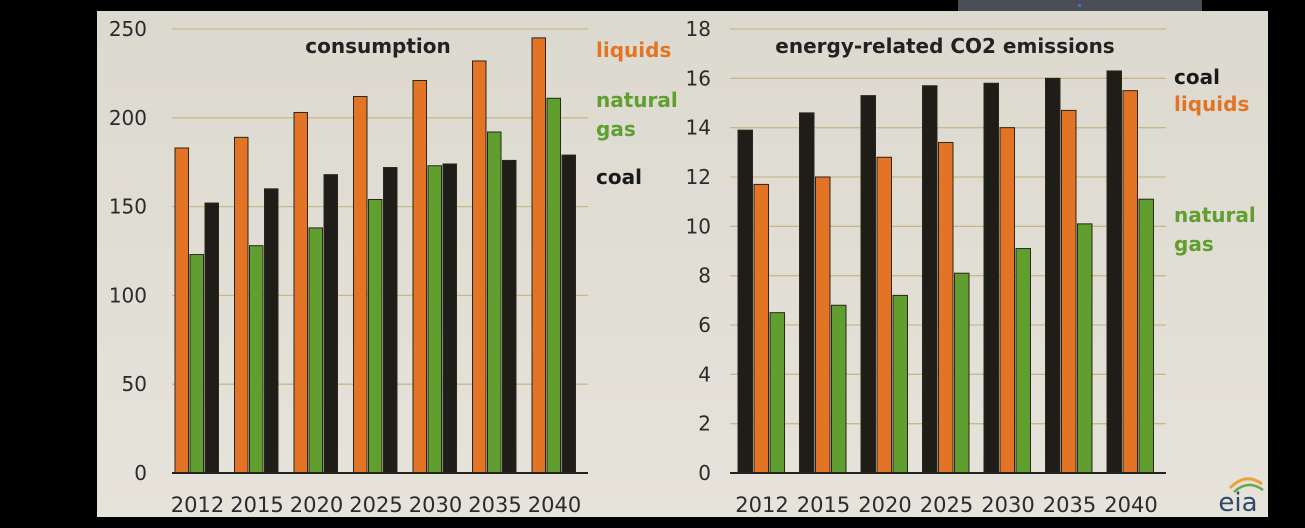 The width and height of the screenshot is (1305, 528). I want to click on y-tick-label: 6, so click(704, 325).